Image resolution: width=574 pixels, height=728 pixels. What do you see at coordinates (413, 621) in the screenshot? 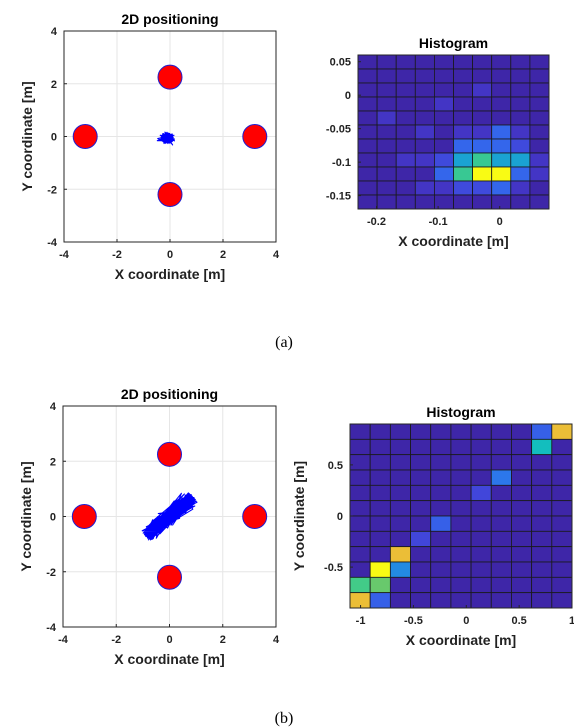
I see `x-tick-label: -0.5` at bounding box center [413, 621].